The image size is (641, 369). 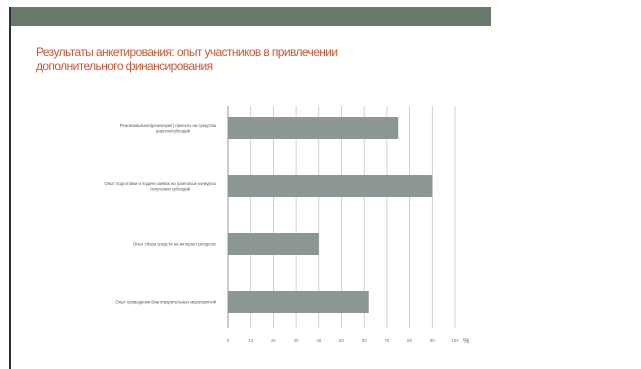 I want to click on x-tick-label-80: 80, so click(x=409, y=340).